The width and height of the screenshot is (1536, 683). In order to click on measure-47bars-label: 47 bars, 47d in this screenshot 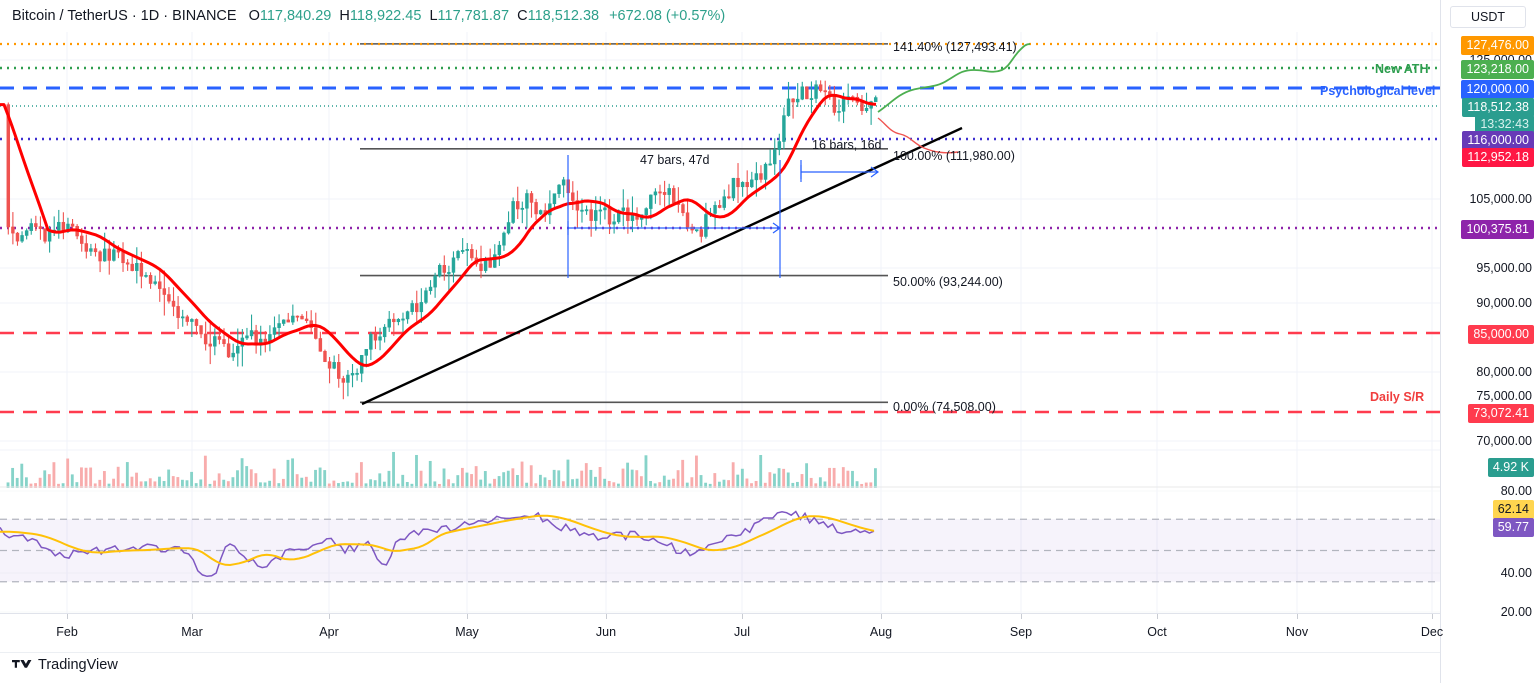, I will do `click(675, 160)`.